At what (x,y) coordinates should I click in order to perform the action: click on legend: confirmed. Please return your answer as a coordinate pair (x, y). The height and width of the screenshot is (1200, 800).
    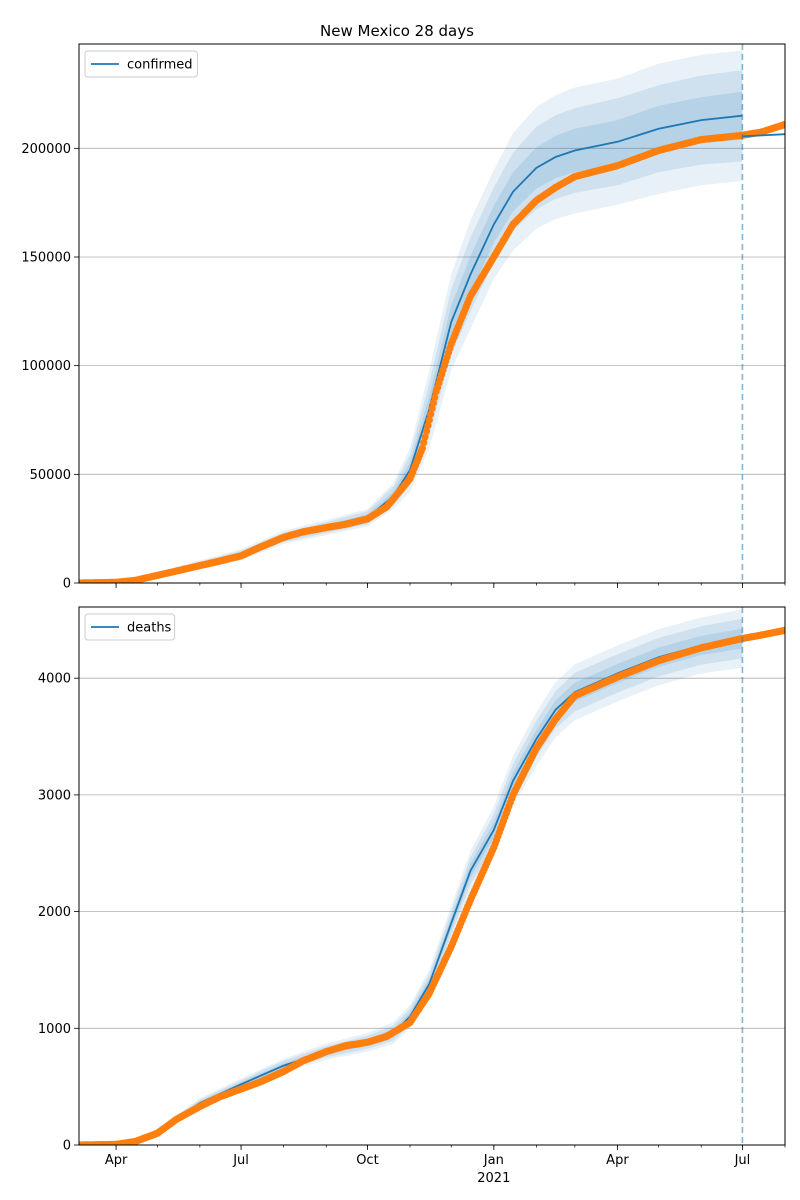
    Looking at the image, I should click on (141, 64).